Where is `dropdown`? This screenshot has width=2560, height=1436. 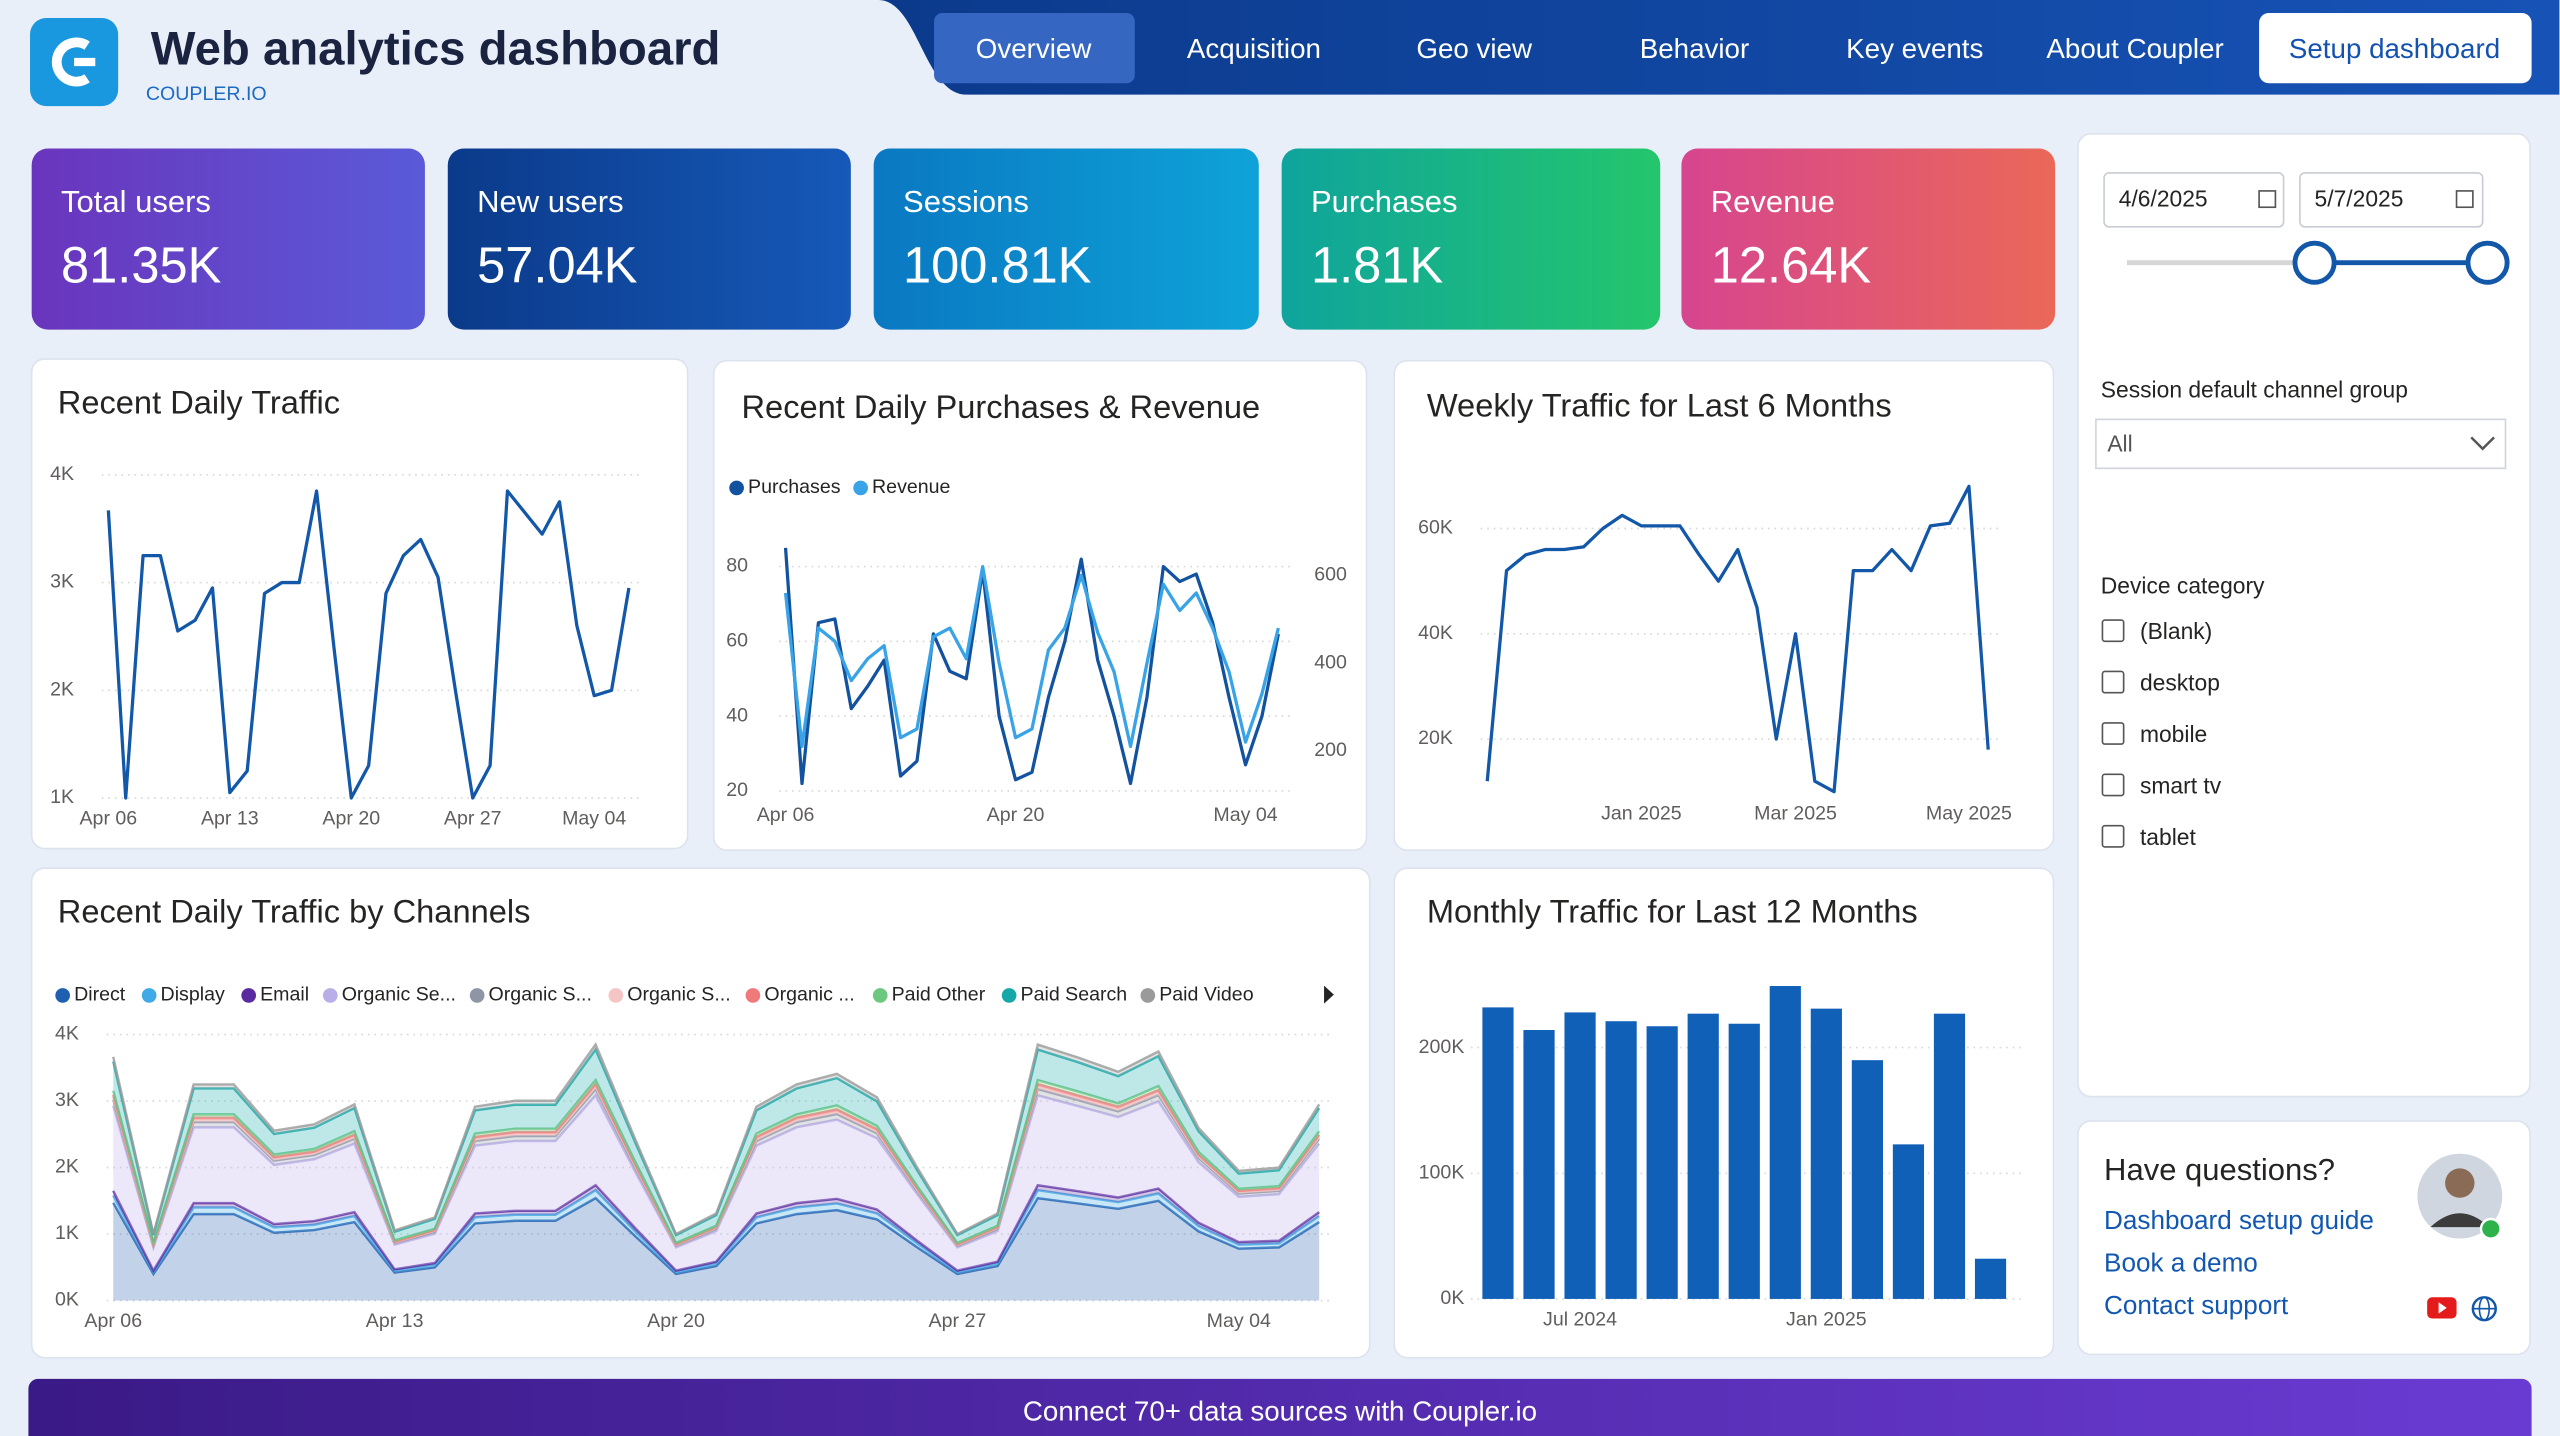 dropdown is located at coordinates (2301, 444).